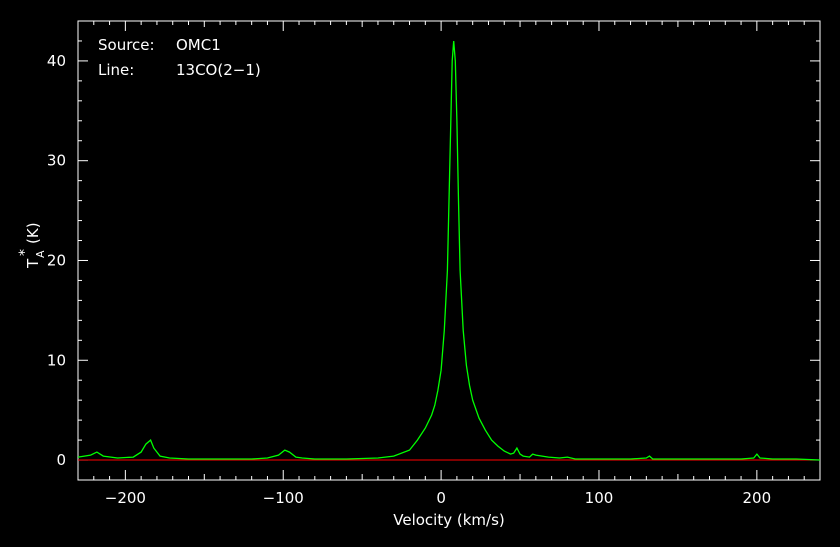  Describe the element at coordinates (33, 233) in the screenshot. I see `y-axis-title-unit: (K)` at that location.